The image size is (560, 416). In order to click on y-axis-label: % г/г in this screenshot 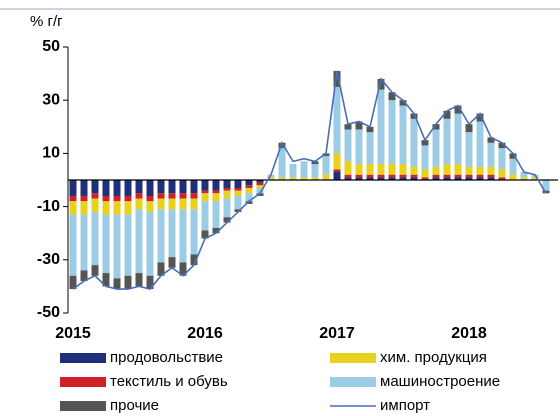, I will do `click(46, 21)`.